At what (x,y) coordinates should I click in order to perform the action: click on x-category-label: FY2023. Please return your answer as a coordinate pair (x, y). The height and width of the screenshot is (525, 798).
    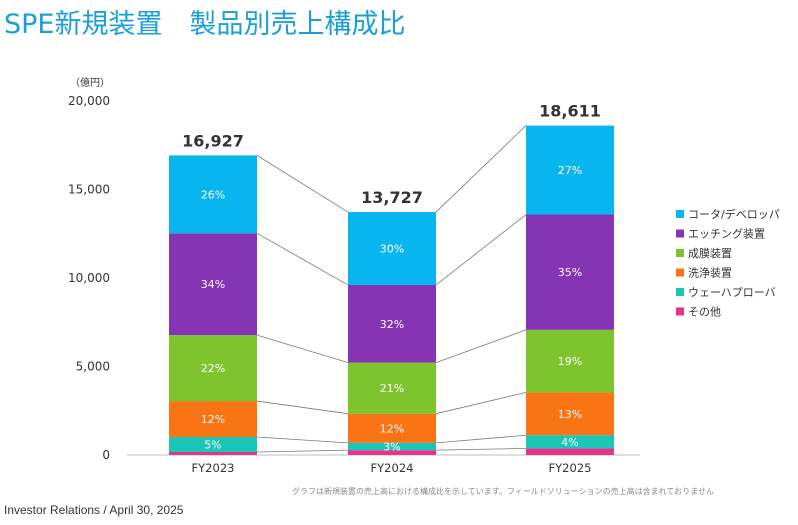
    Looking at the image, I should click on (213, 468).